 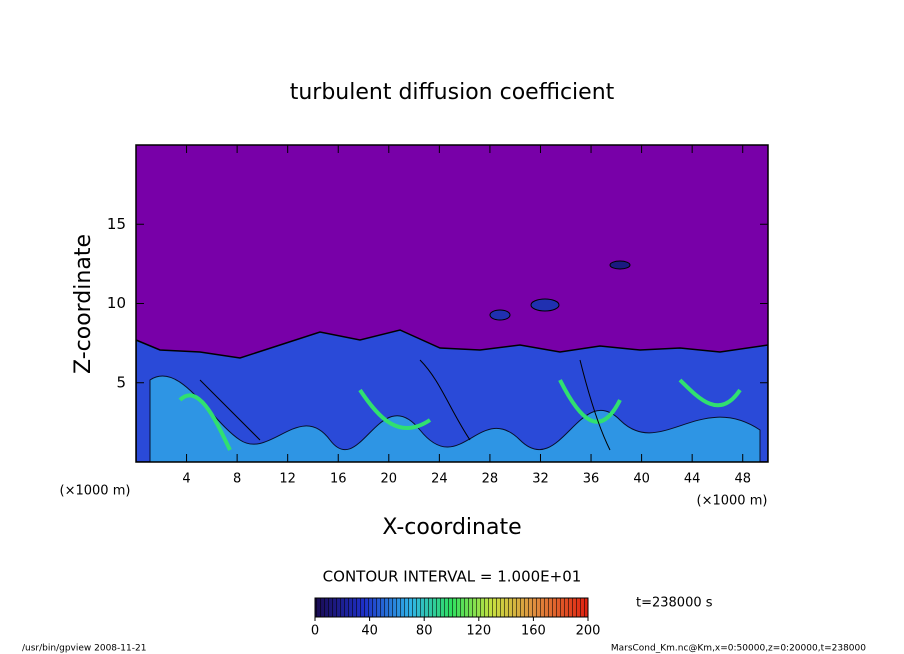 What do you see at coordinates (186, 479) in the screenshot?
I see `x-tick-label: 4` at bounding box center [186, 479].